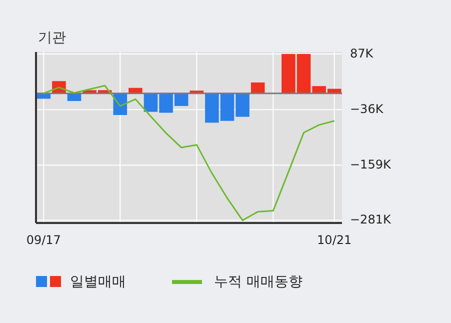  I want to click on y-tick-label: −281K, so click(371, 219).